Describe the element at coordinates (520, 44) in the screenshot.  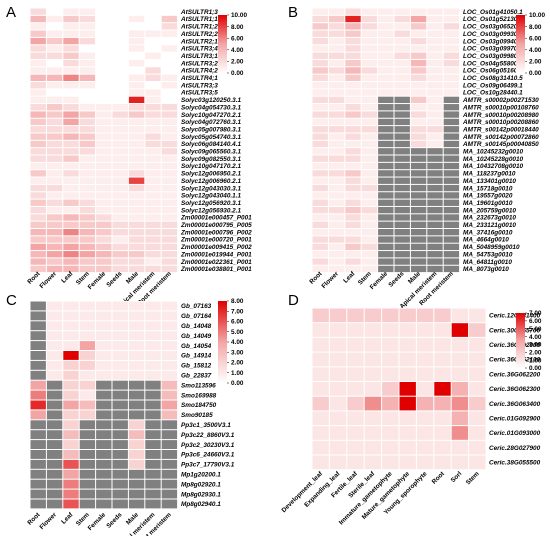
I see `color-scale-bar` at that location.